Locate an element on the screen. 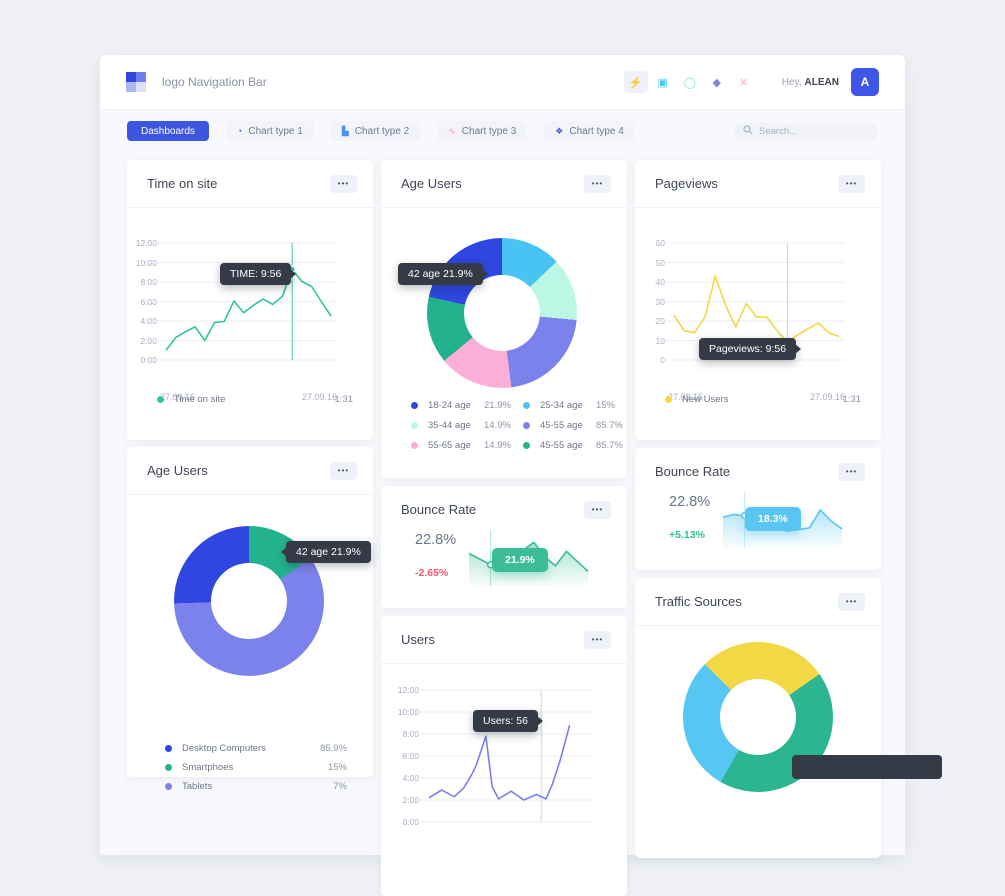 The height and width of the screenshot is (896, 1005). legend-item: Time on site 1:31 is located at coordinates (255, 399).